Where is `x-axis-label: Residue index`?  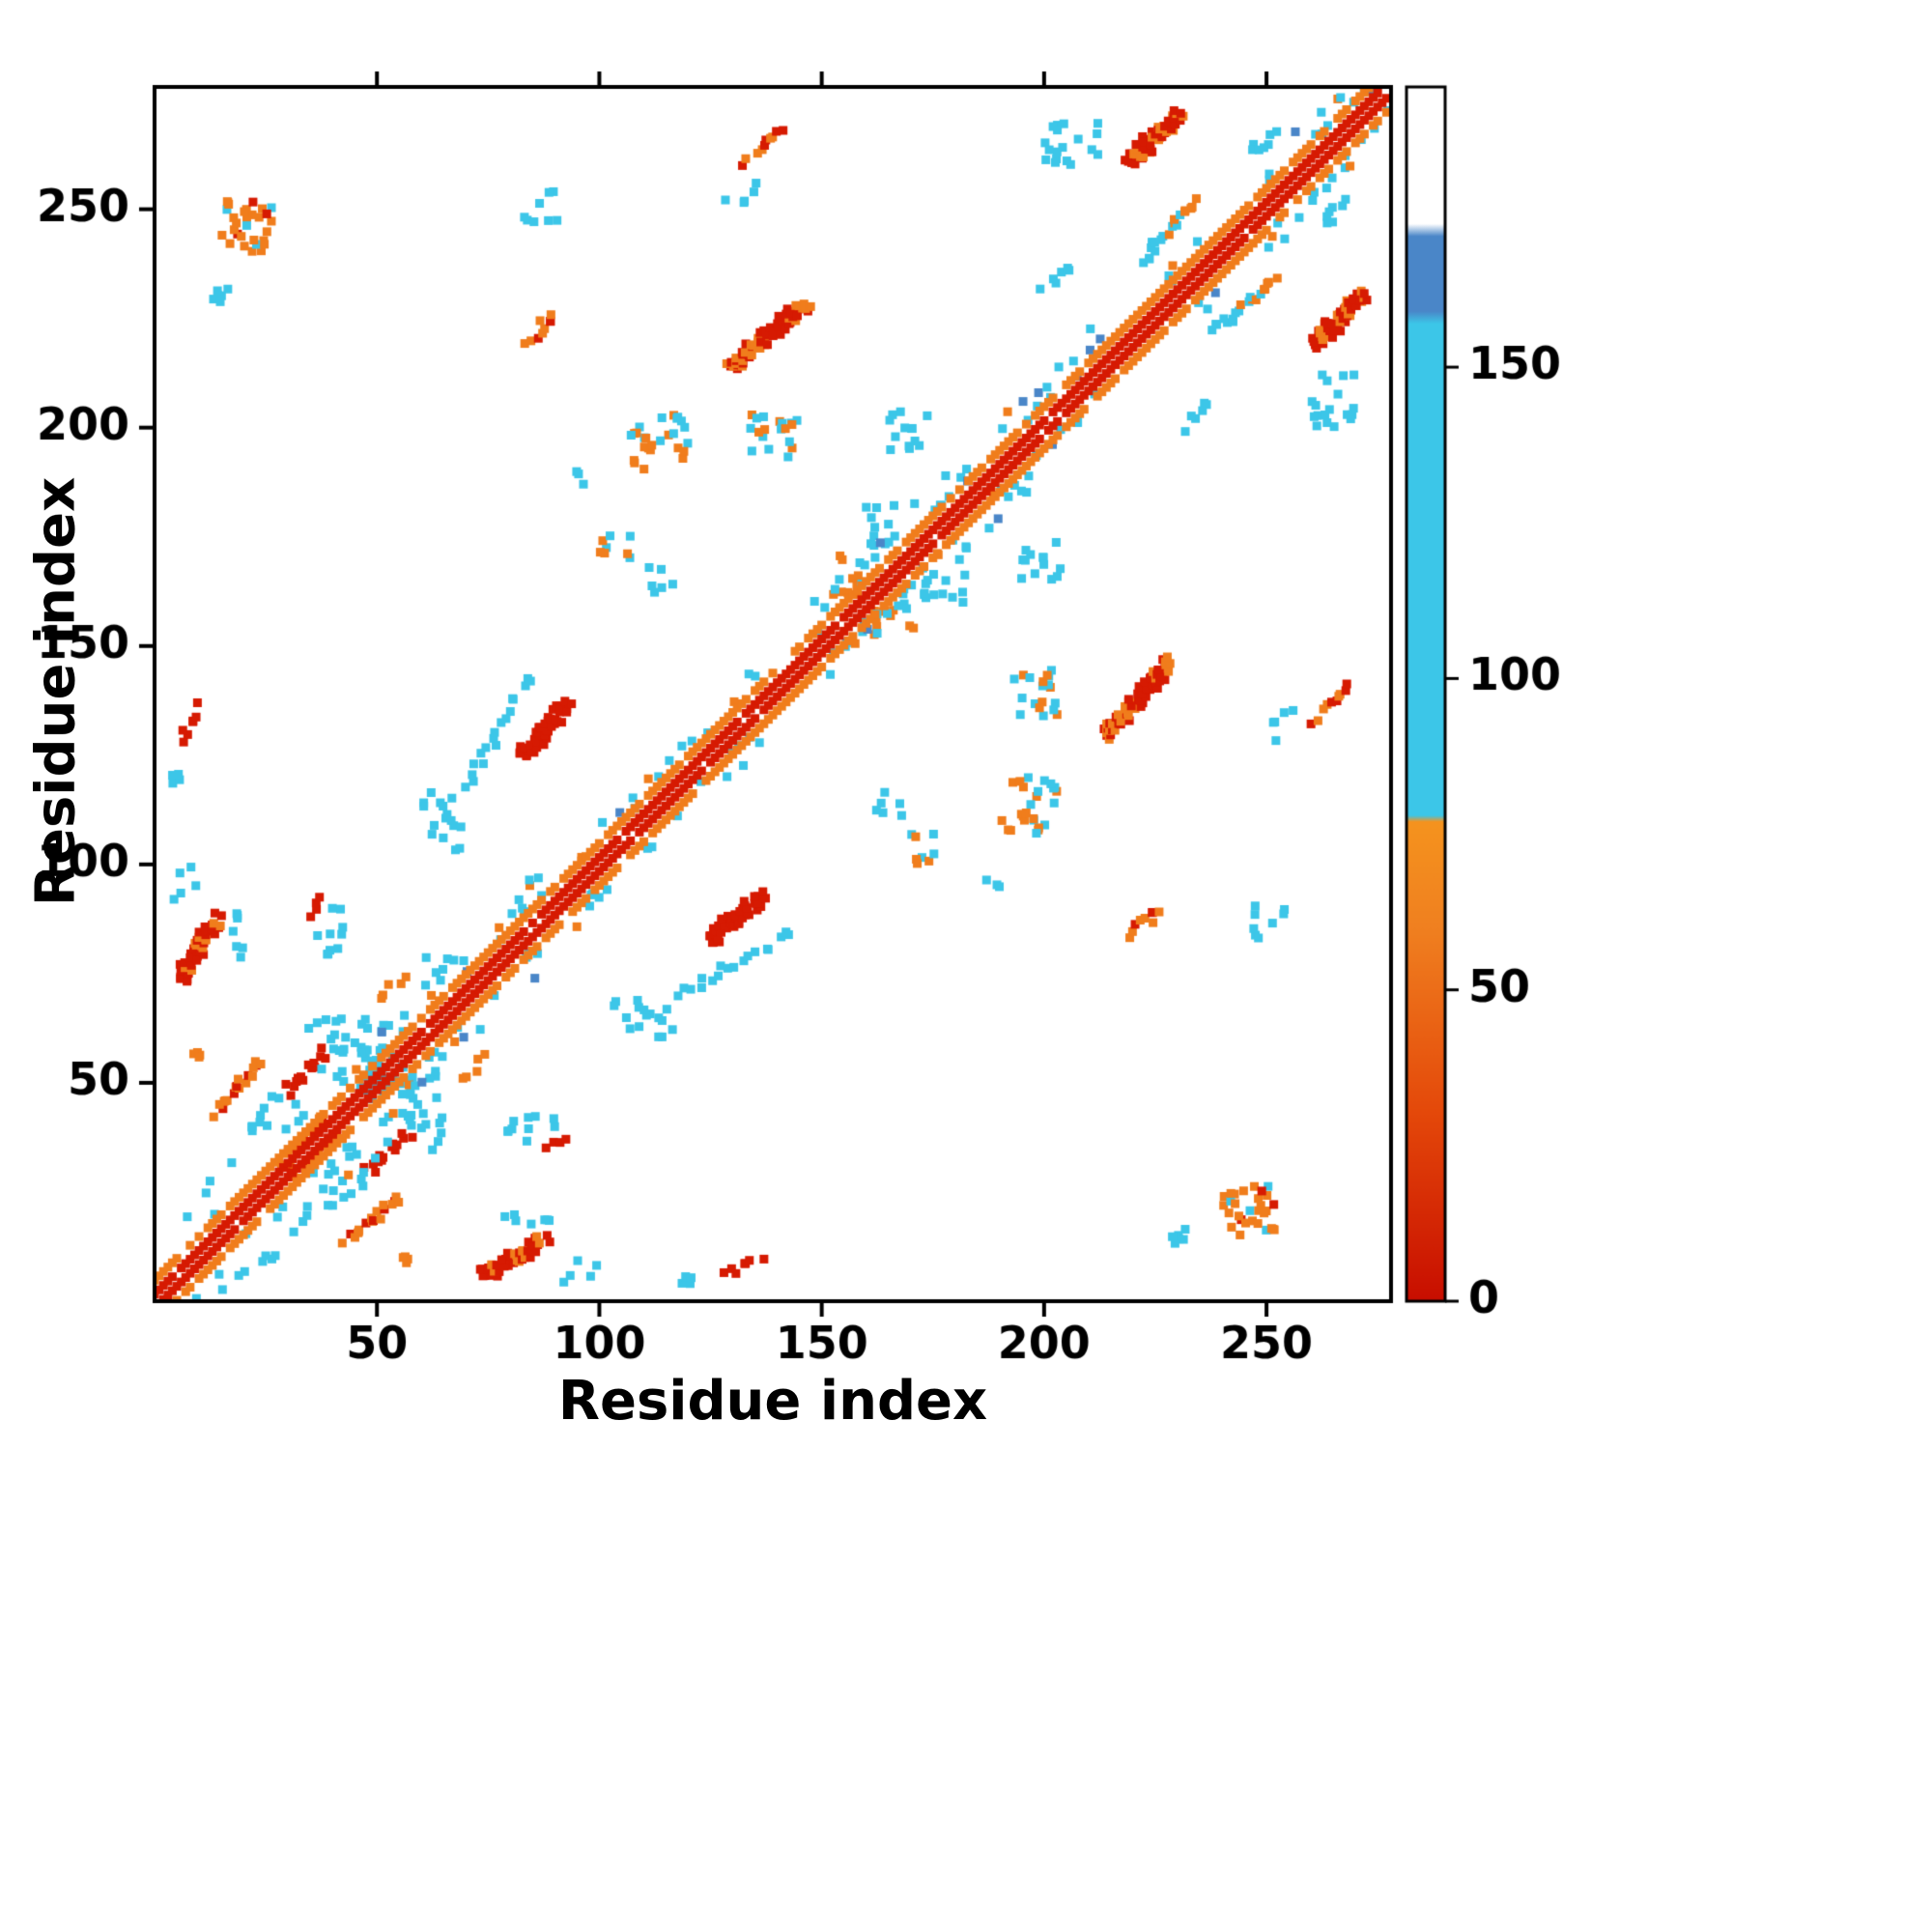 x-axis-label: Residue index is located at coordinates (772, 1401).